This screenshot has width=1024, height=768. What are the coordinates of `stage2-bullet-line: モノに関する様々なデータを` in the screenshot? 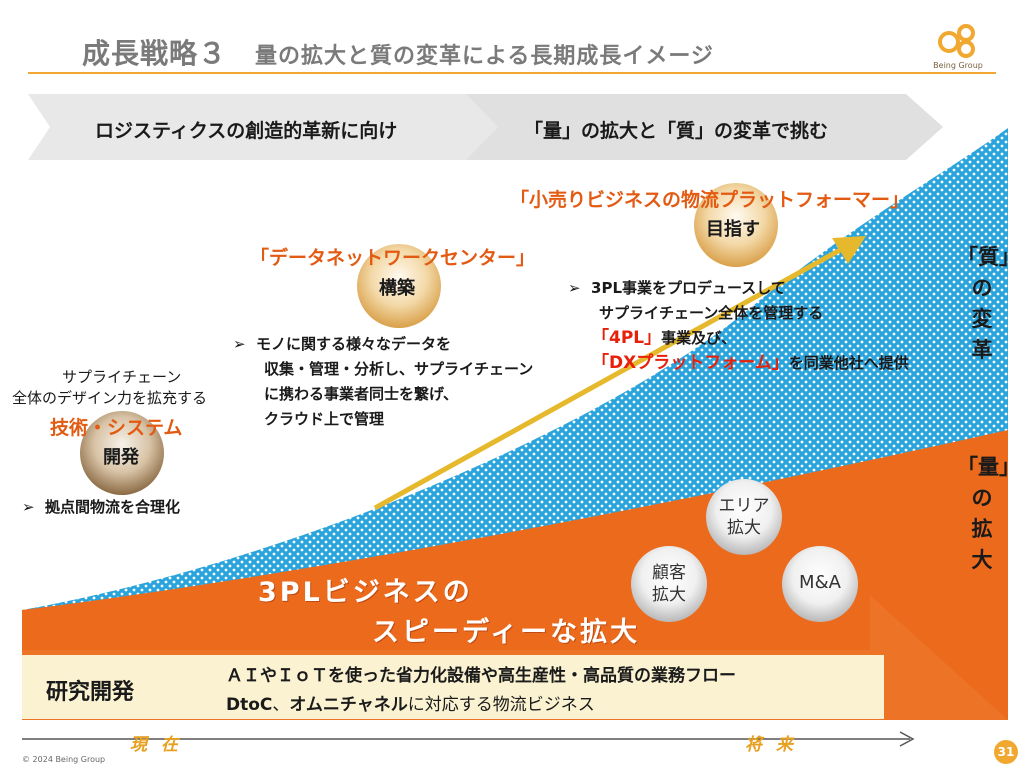 It's located at (354, 344).